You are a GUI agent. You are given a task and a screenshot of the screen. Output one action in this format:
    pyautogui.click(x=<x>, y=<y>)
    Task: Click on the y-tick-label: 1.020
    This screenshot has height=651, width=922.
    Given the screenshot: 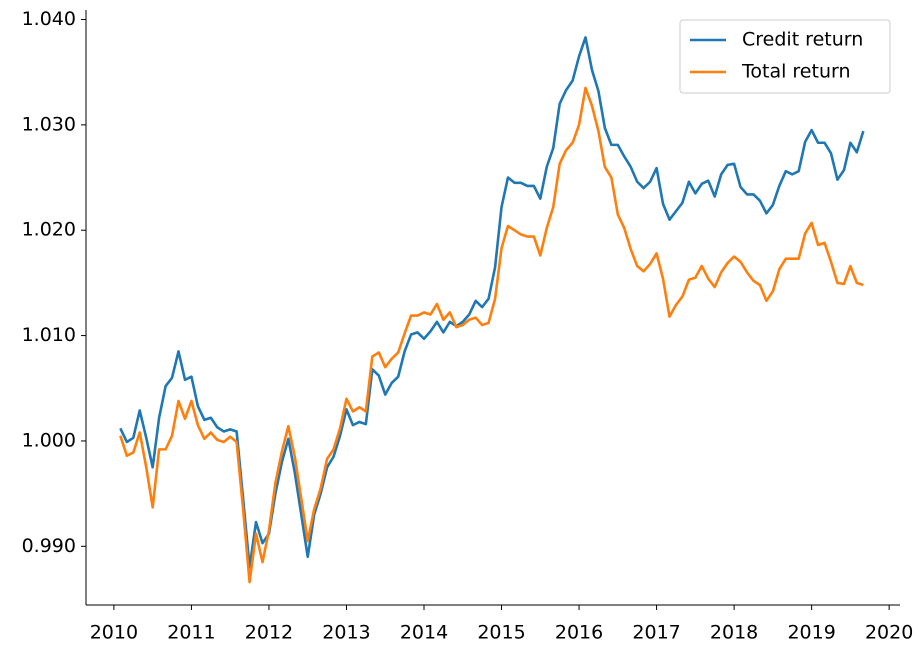 What is the action you would take?
    pyautogui.click(x=49, y=230)
    